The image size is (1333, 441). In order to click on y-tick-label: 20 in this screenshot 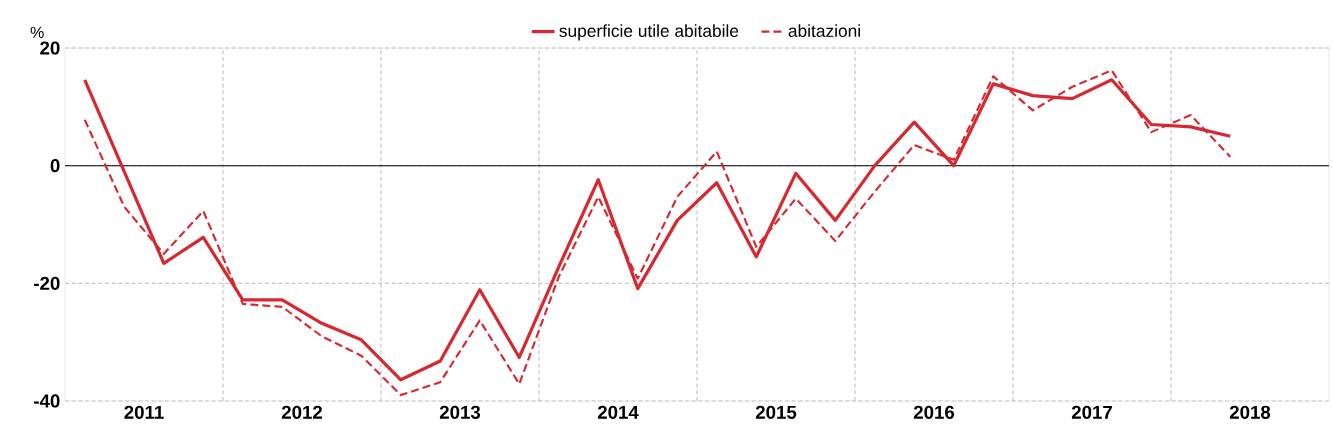, I will do `click(50, 48)`.